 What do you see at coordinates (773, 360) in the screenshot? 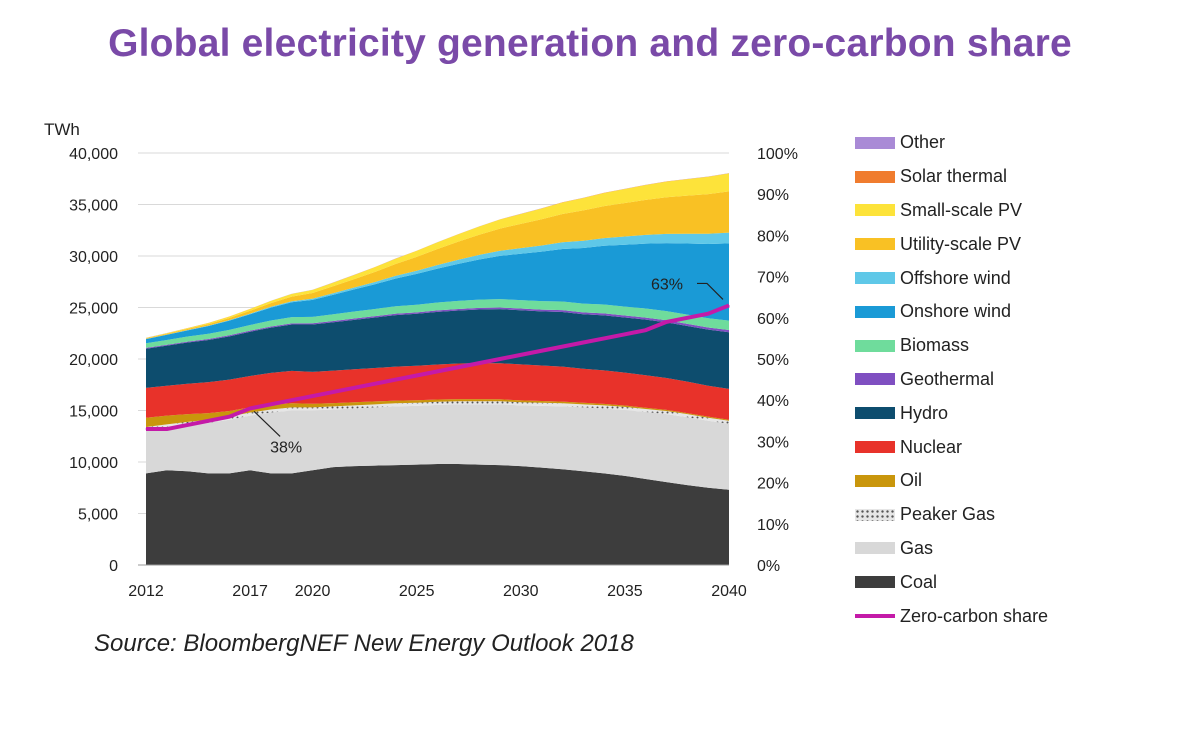
I see `y2-tick-label: 50%` at bounding box center [773, 360].